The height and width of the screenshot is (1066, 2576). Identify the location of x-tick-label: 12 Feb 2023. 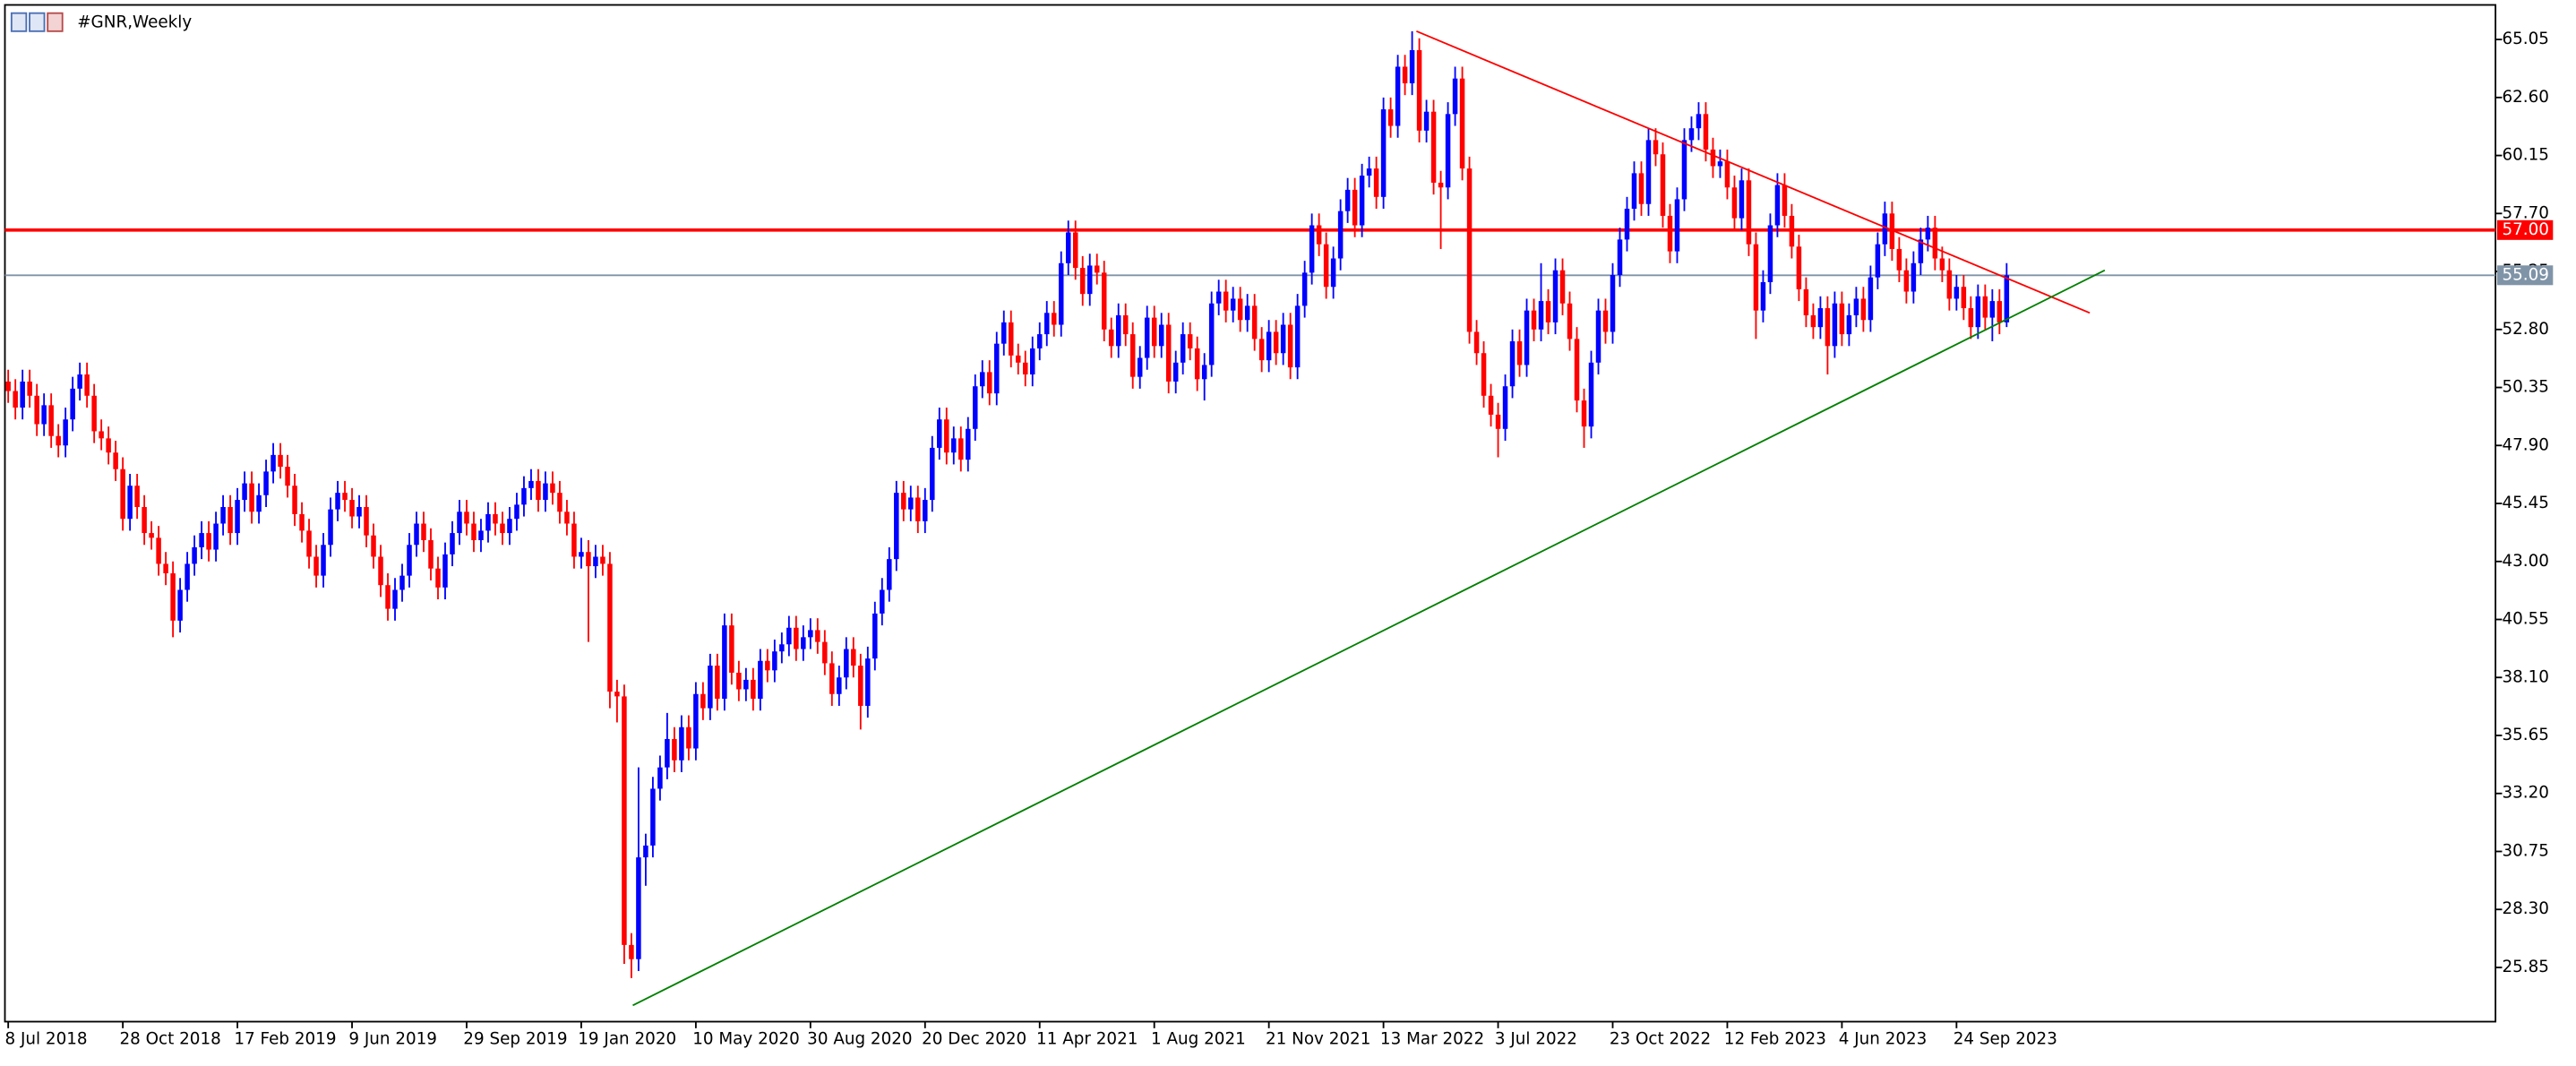
(1775, 1039).